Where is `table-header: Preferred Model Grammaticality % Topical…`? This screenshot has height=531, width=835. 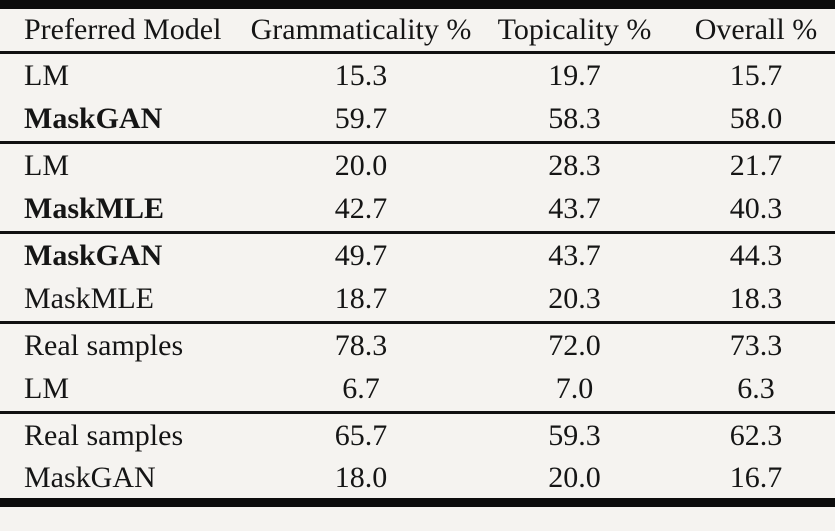
table-header: Preferred Model Grammaticality % Topical… is located at coordinates (417, 29).